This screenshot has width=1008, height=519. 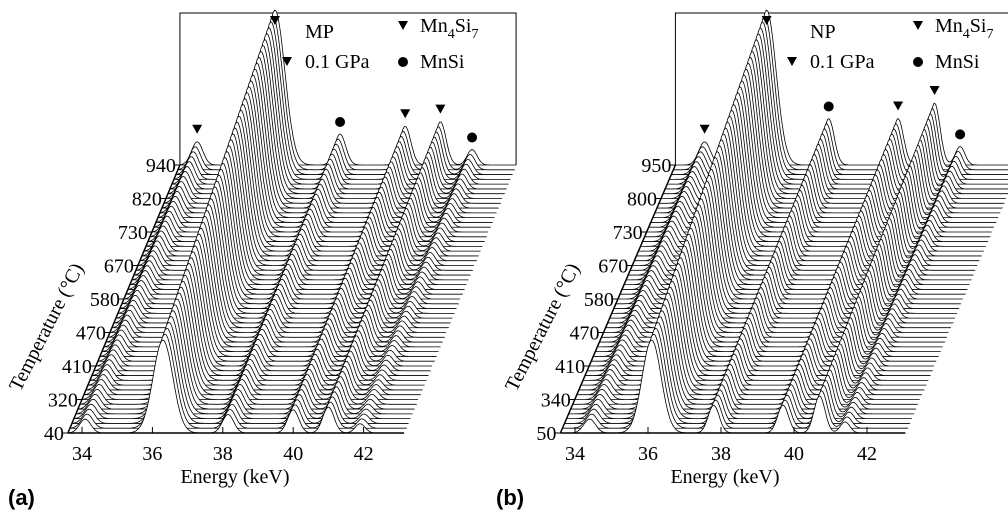 What do you see at coordinates (510, 497) in the screenshot?
I see `panel-label: (b)` at bounding box center [510, 497].